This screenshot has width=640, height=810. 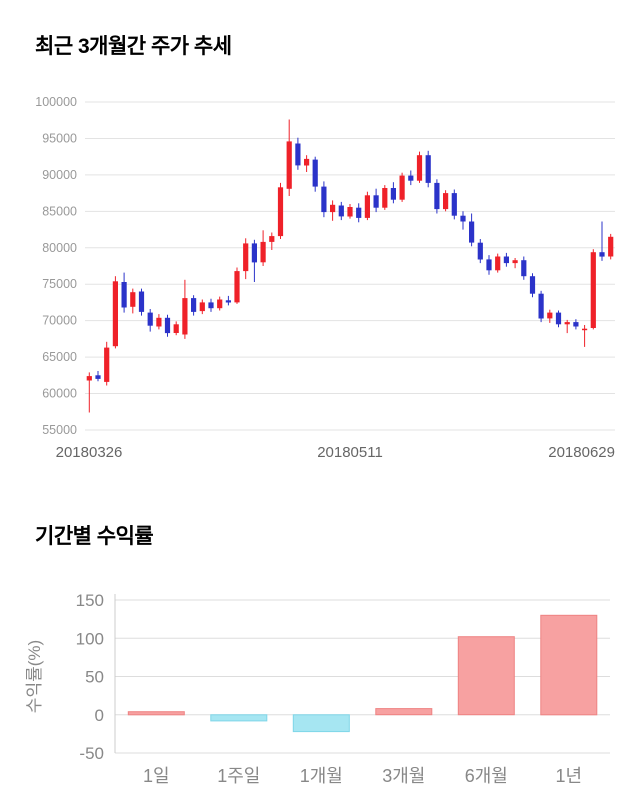 I want to click on svg-text: 70000, so click(x=59, y=321).